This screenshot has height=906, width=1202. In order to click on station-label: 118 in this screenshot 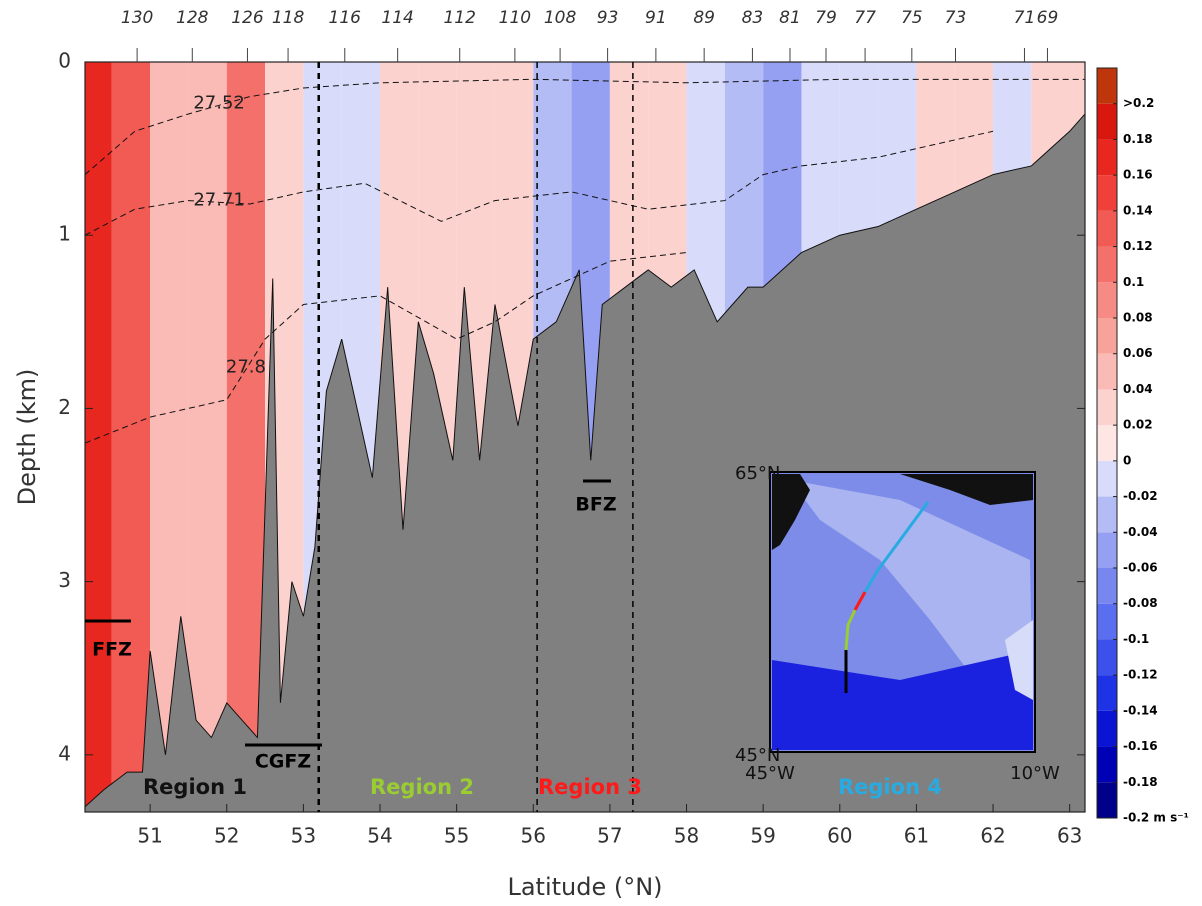, I will do `click(288, 18)`.